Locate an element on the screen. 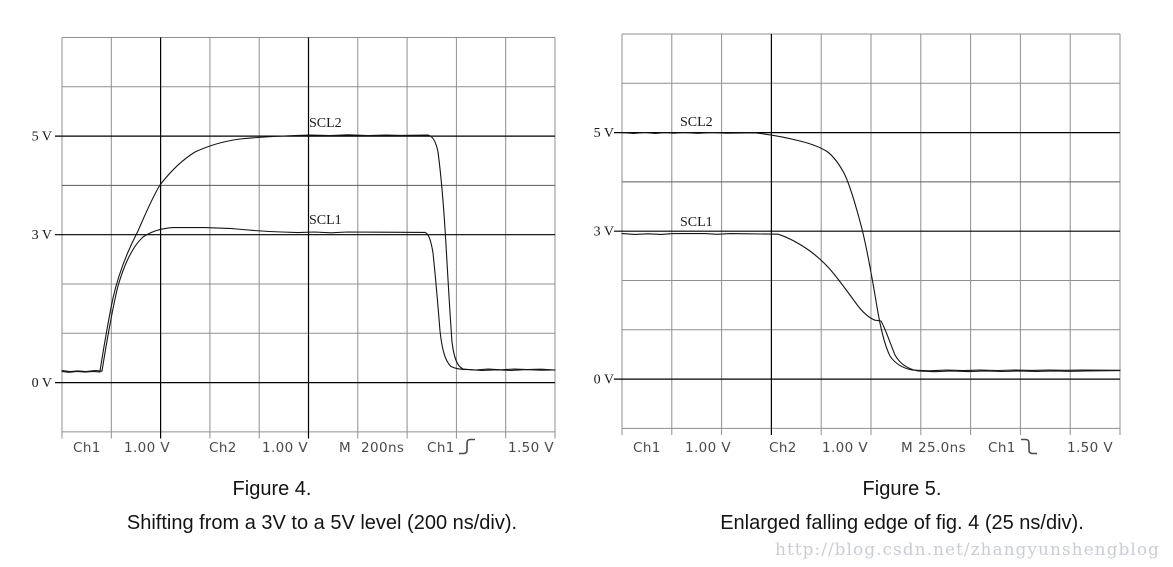 The height and width of the screenshot is (567, 1173). fig4-status-trigger-source: Ch1 is located at coordinates (441, 448).